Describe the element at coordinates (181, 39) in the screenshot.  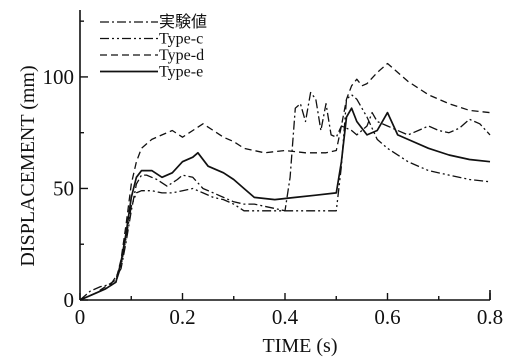
I see `legend-label-1: Type-c` at that location.